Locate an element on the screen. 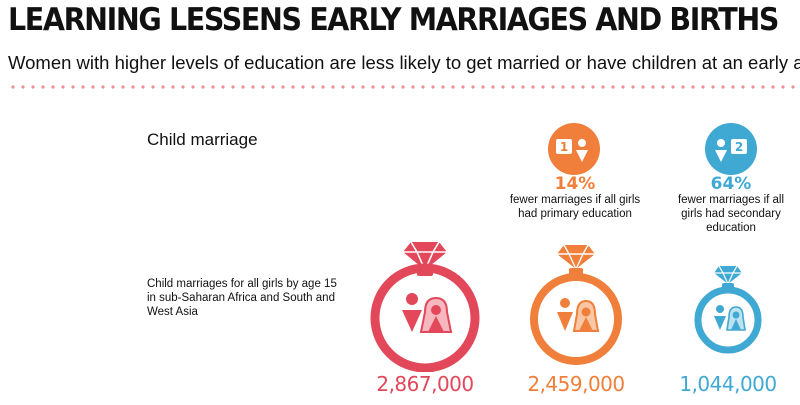 Image resolution: width=800 pixels, height=405 pixels. secondary-ring-icon is located at coordinates (728, 312).